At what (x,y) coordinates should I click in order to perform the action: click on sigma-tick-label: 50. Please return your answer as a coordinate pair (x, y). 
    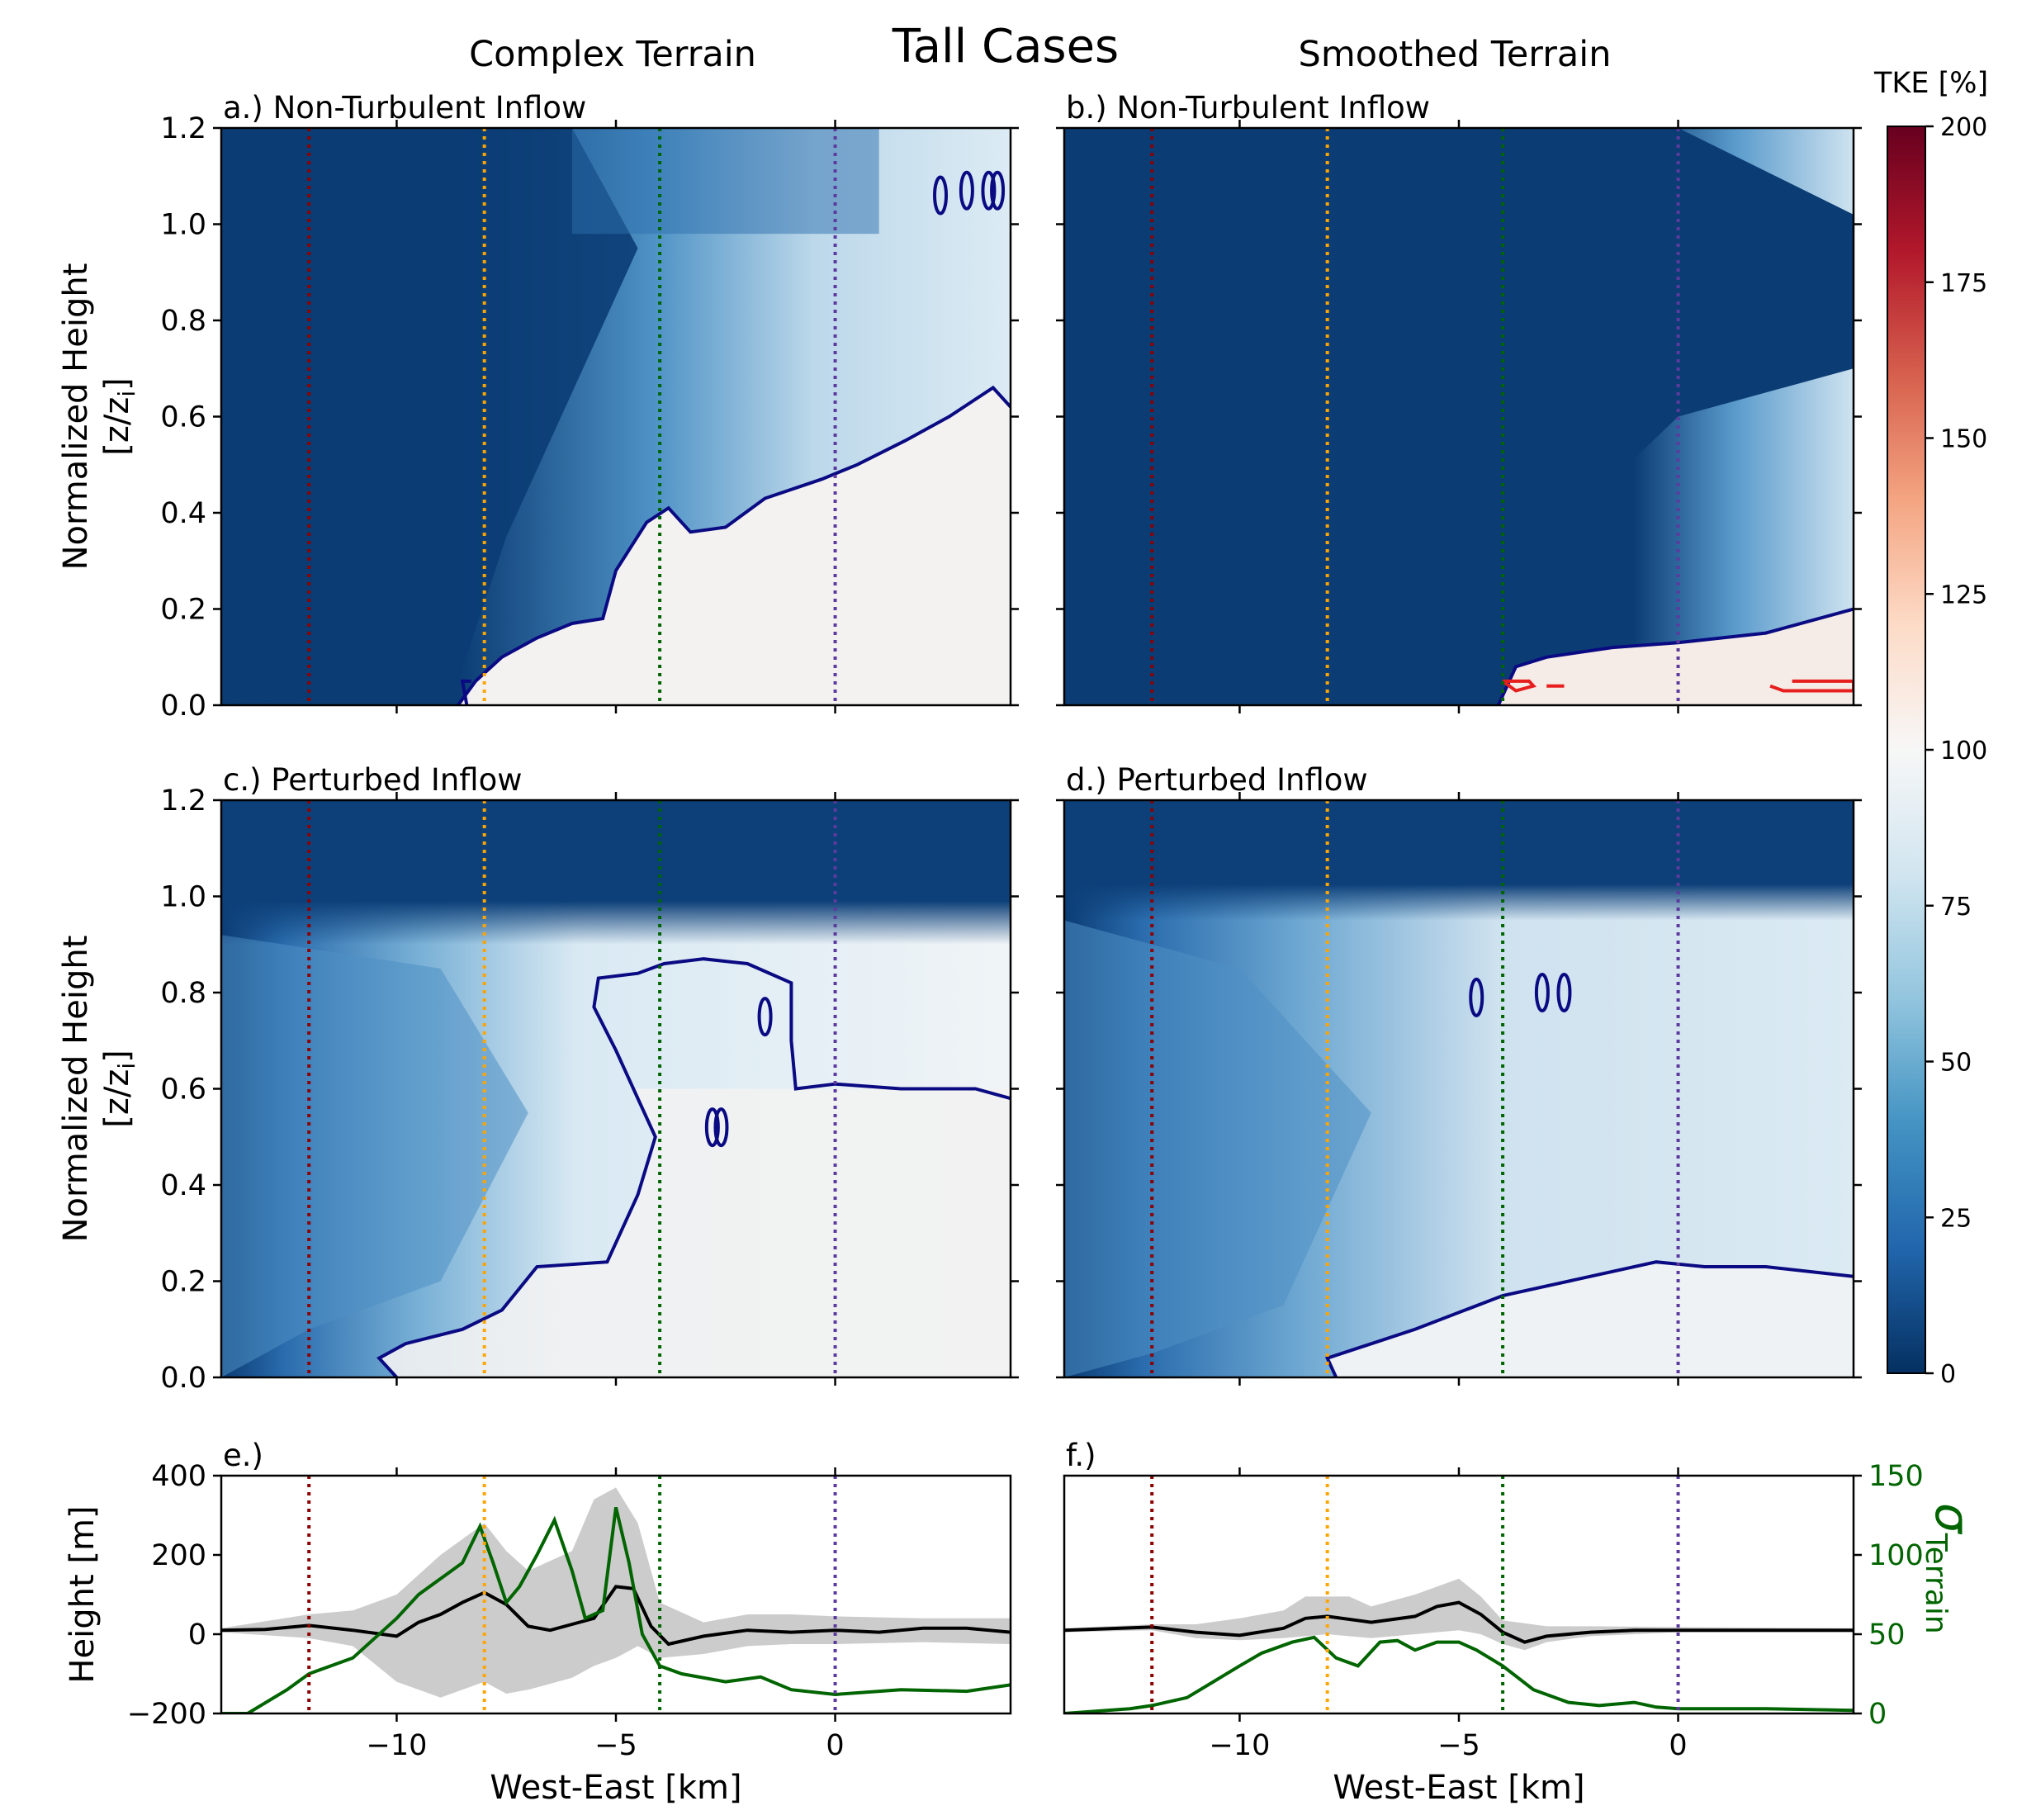
    Looking at the image, I should click on (1887, 1635).